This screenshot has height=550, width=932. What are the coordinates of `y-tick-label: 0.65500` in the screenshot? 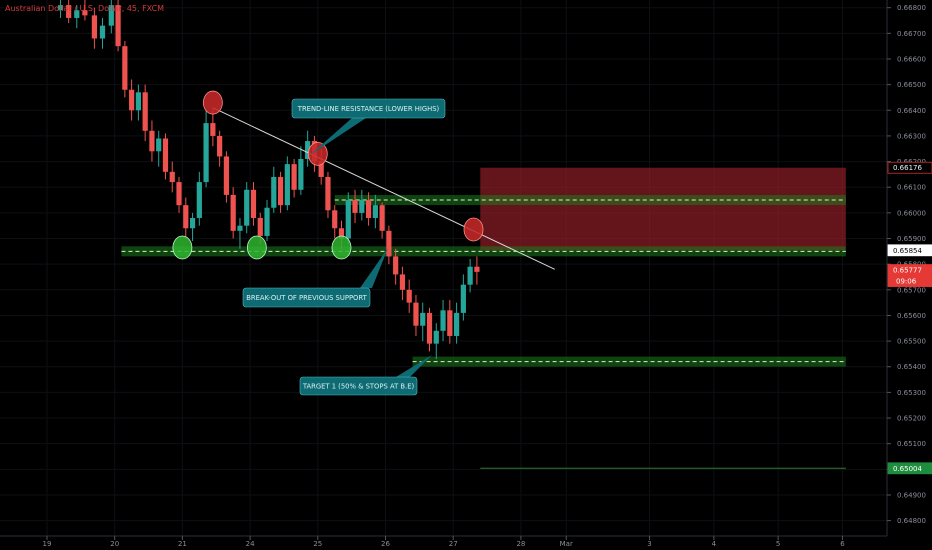 It's located at (911, 342).